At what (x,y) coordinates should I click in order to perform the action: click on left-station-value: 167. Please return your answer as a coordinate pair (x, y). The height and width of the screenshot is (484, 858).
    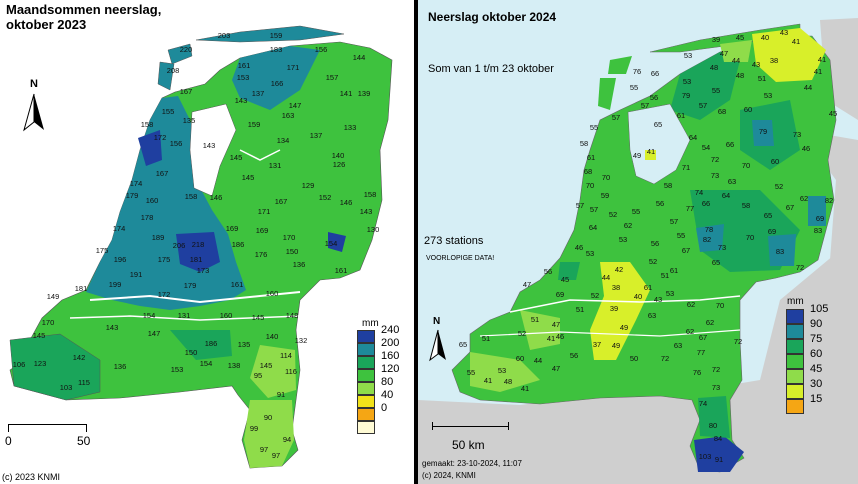
    Looking at the image, I should click on (281, 201).